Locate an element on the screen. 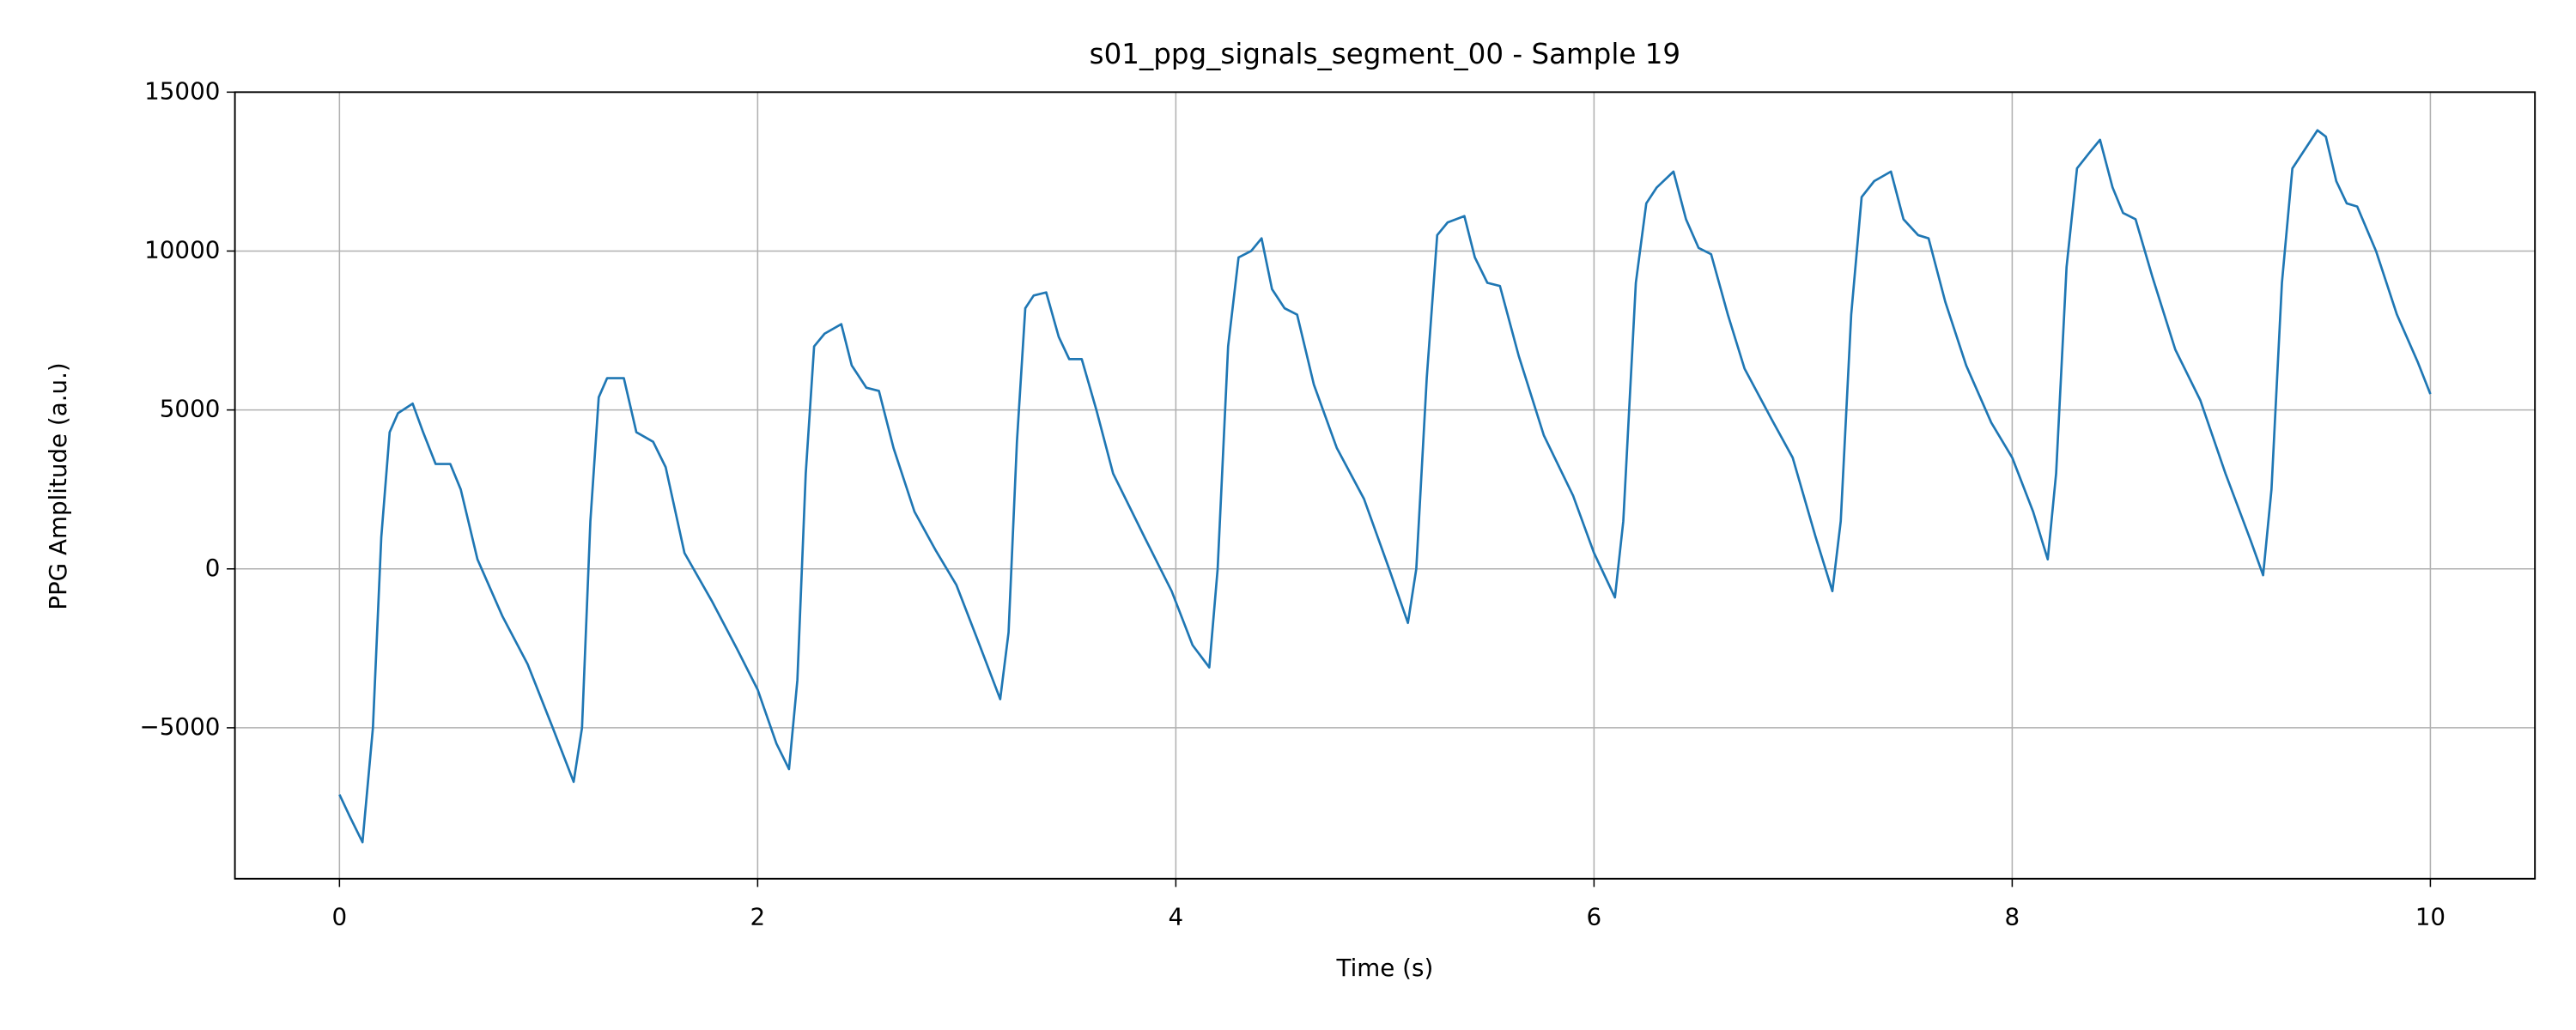  x-tick-label: 8 is located at coordinates (2012, 917).